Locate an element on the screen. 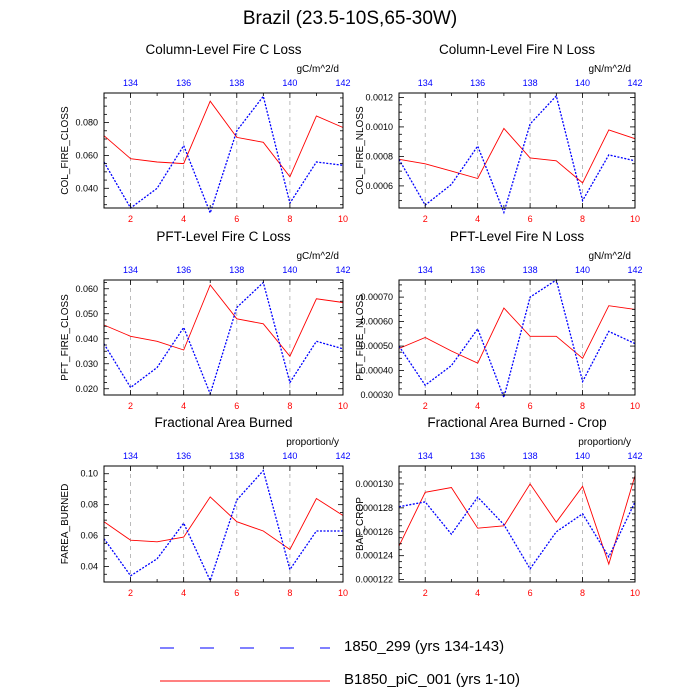 Image resolution: width=700 pixels, height=700 pixels. legend-label-control: 1850_299 (yrs 134-143) is located at coordinates (424, 646).